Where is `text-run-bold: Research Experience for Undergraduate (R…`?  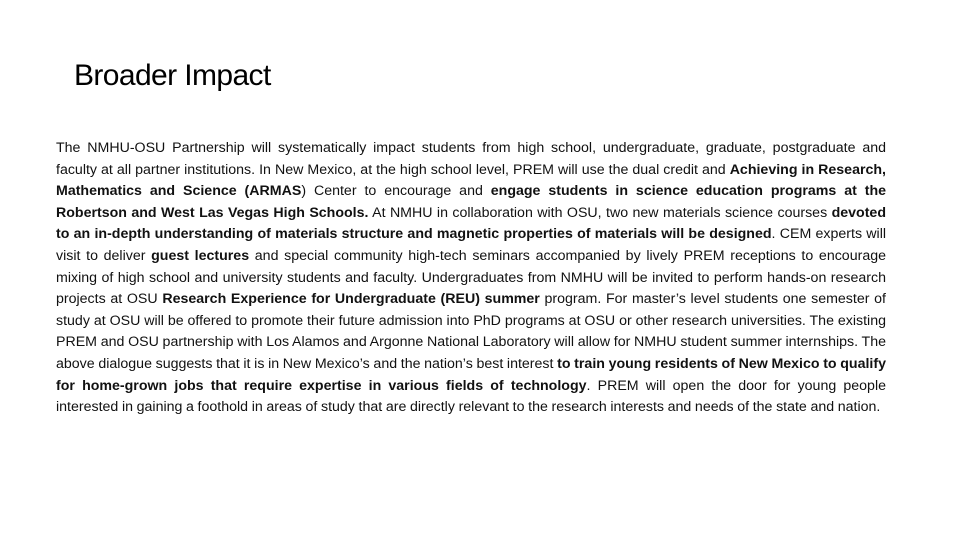
text-run-bold: Research Experience for Undergraduate (R… is located at coordinates (351, 299).